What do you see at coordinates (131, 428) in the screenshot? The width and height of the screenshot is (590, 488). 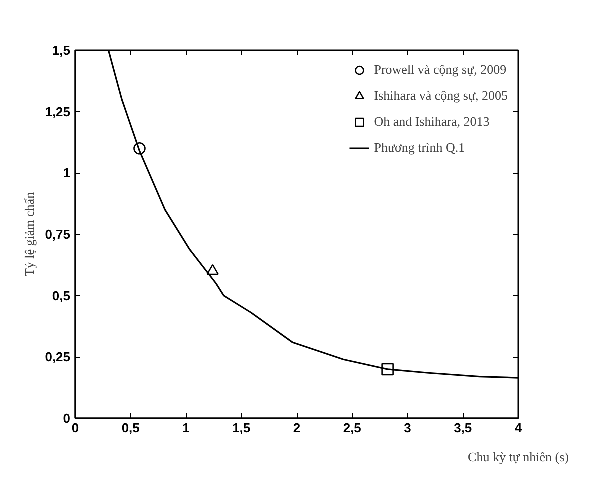 I see `x-tick-label: 0,5` at bounding box center [131, 428].